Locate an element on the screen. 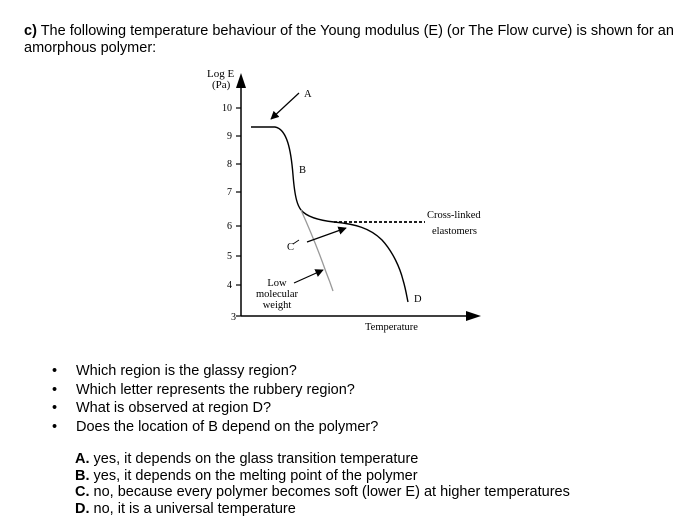 This screenshot has width=687, height=525. part-label: c) is located at coordinates (30, 31).